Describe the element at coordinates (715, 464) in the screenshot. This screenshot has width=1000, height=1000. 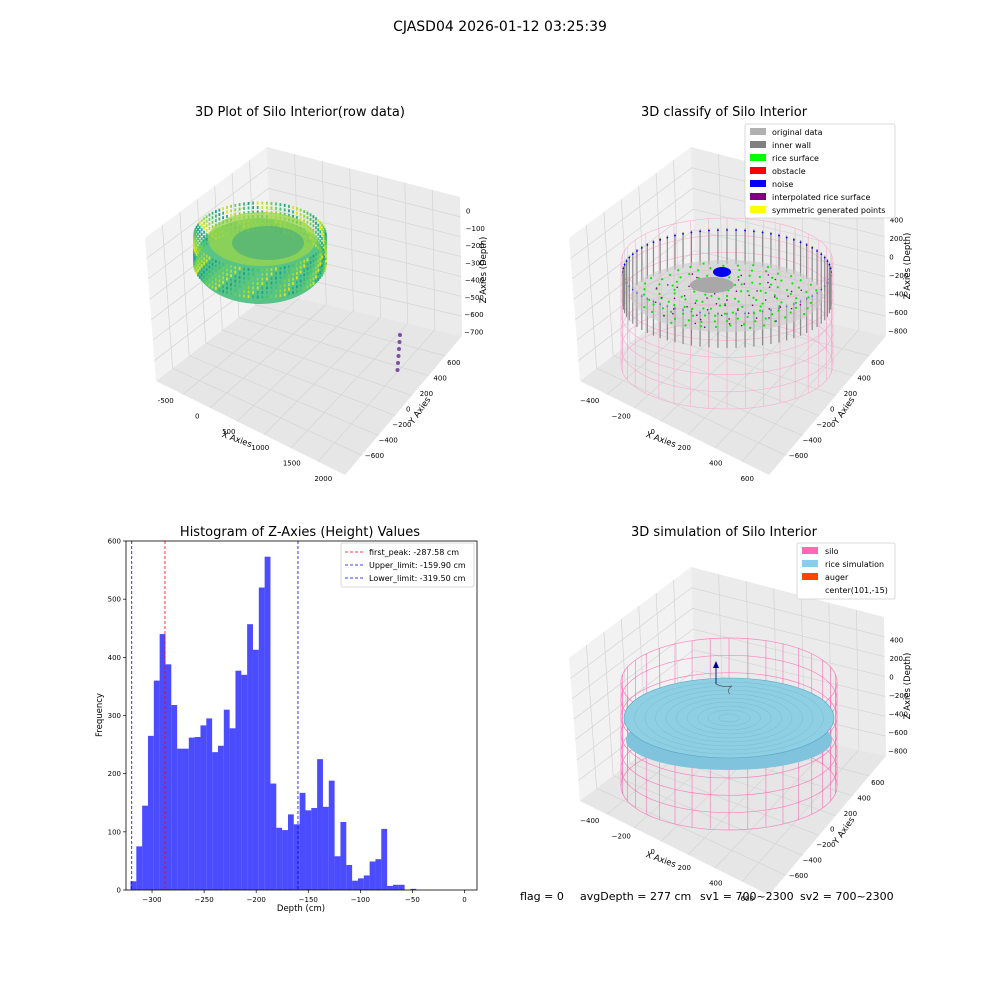
I see `classify-x-tick-label: 400` at that location.